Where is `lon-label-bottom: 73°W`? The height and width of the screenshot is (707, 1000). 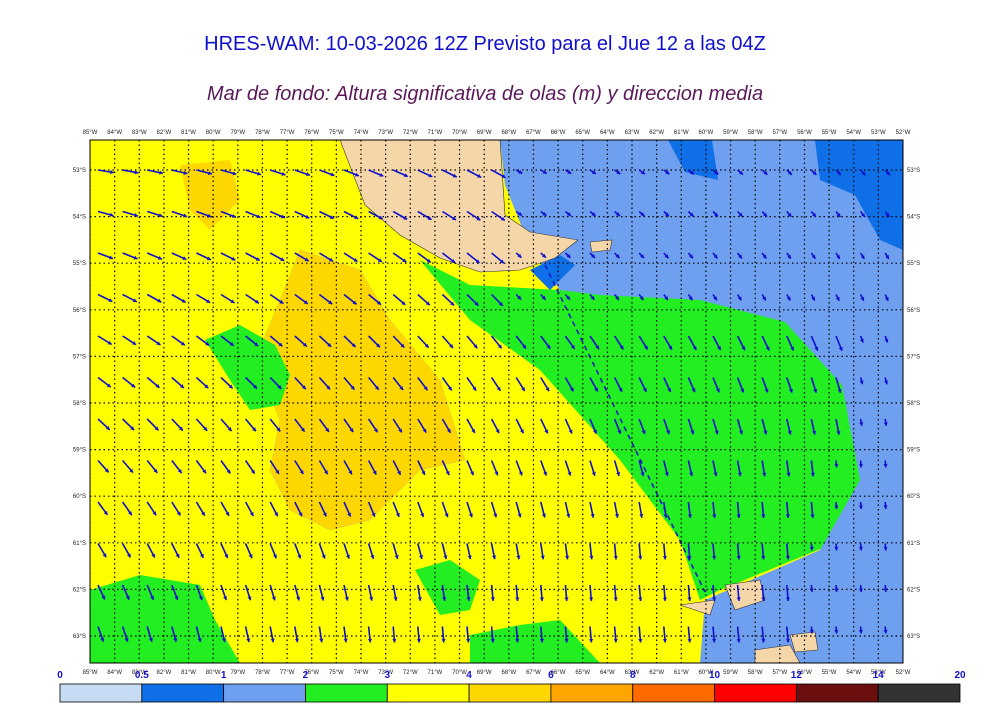 lon-label-bottom: 73°W is located at coordinates (385, 673).